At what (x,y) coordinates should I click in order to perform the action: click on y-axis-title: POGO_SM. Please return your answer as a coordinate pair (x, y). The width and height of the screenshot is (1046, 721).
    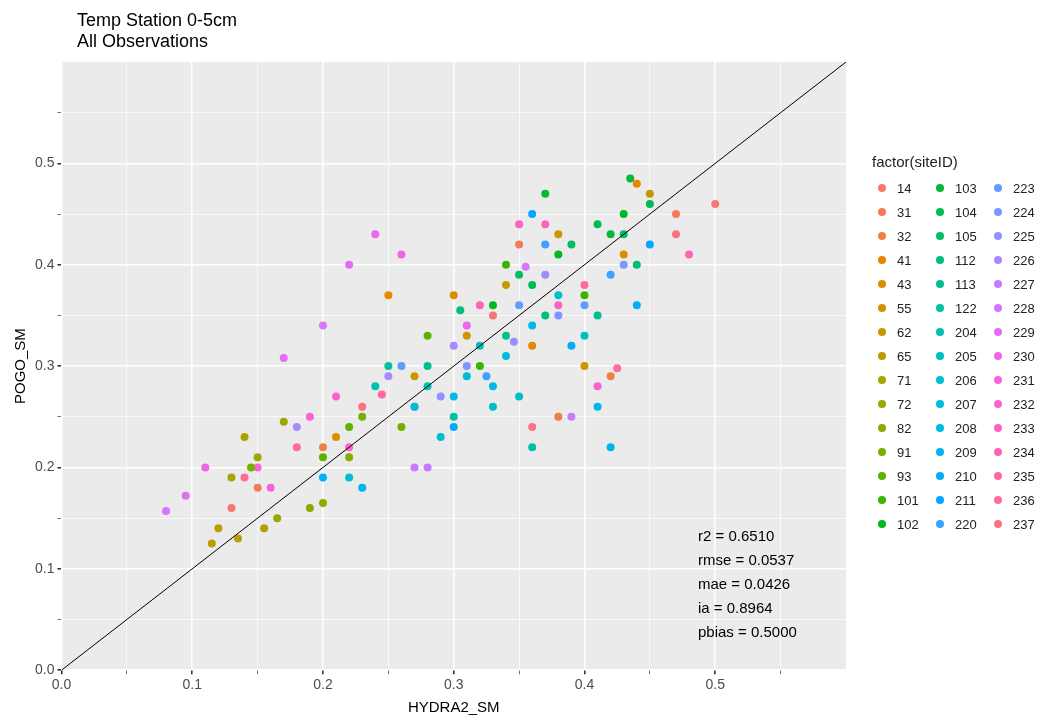
    Looking at the image, I should click on (20, 366).